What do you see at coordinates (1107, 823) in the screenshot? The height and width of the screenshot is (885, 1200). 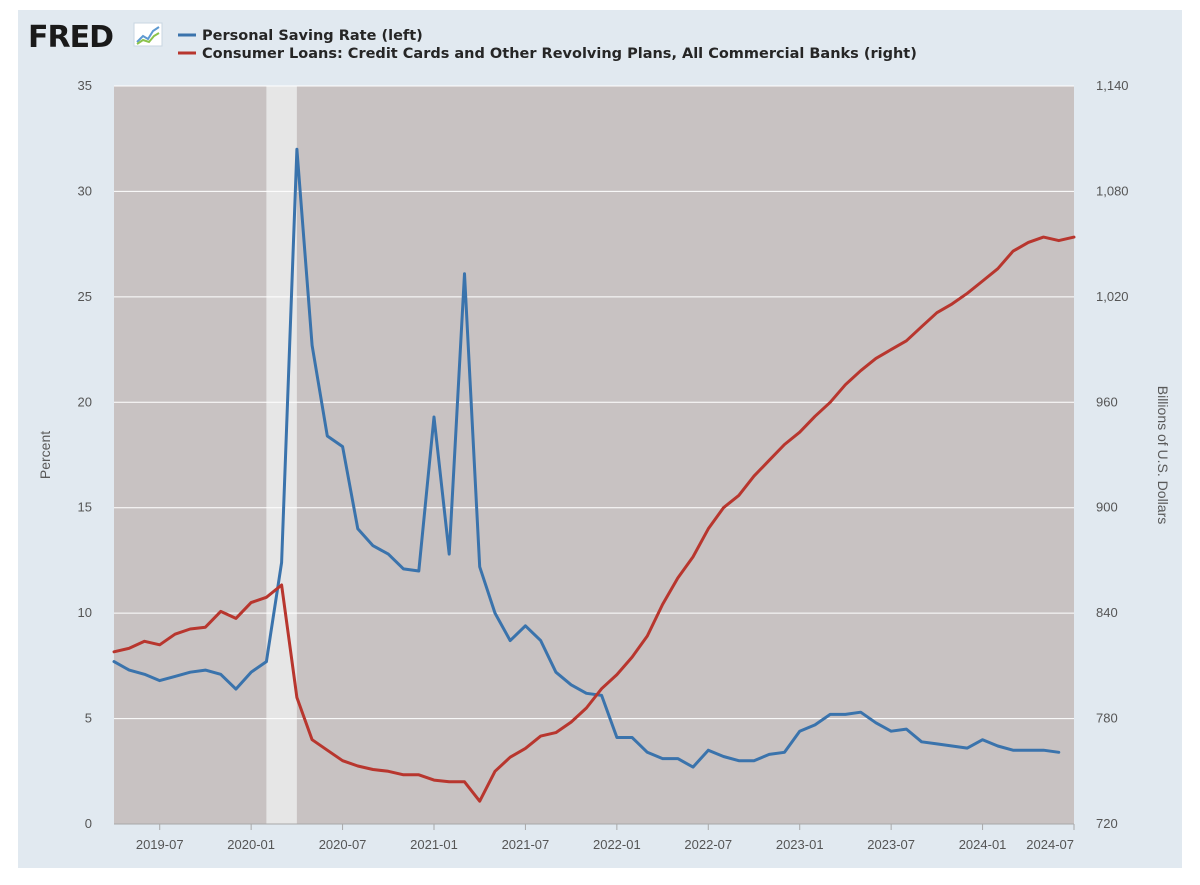 I see `y-tick-right: 720` at bounding box center [1107, 823].